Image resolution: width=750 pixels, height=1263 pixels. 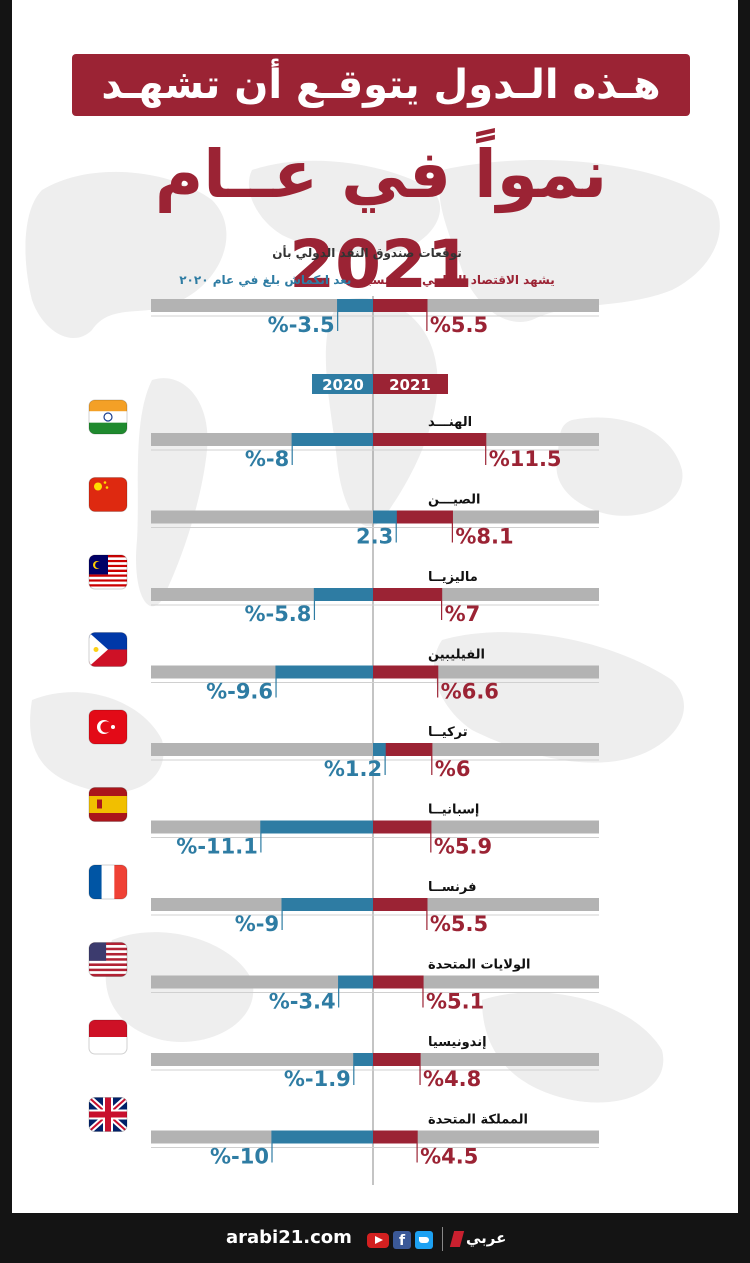 What do you see at coordinates (452, 1079) in the screenshot?
I see `row-label-2021: %4.8` at bounding box center [452, 1079].